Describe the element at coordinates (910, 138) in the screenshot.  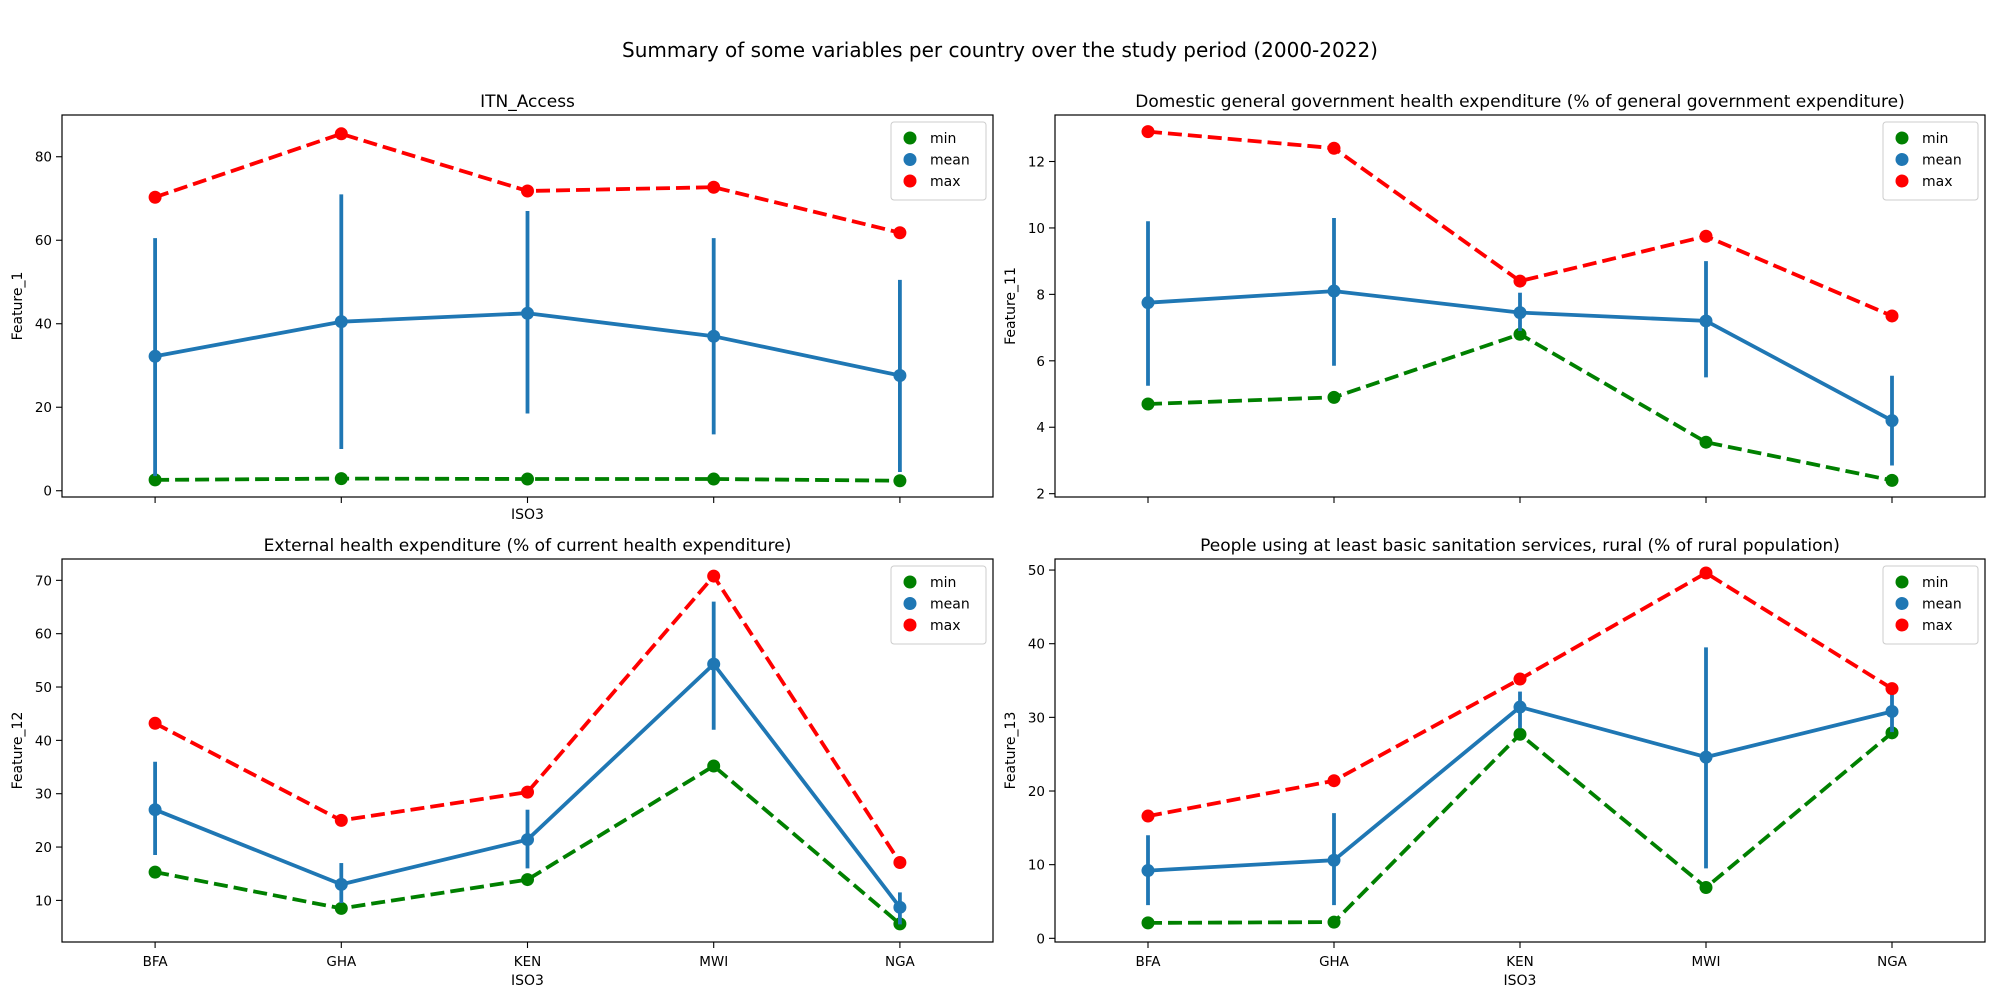
I see `chart-0-legend-marker-min` at that location.